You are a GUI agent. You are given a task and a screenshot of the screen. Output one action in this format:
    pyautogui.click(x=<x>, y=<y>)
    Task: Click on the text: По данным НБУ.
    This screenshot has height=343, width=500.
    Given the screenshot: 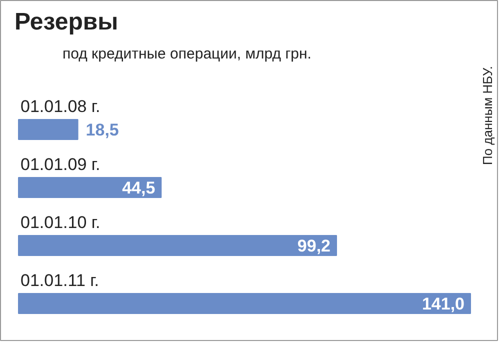 What is the action you would take?
    pyautogui.click(x=487, y=116)
    